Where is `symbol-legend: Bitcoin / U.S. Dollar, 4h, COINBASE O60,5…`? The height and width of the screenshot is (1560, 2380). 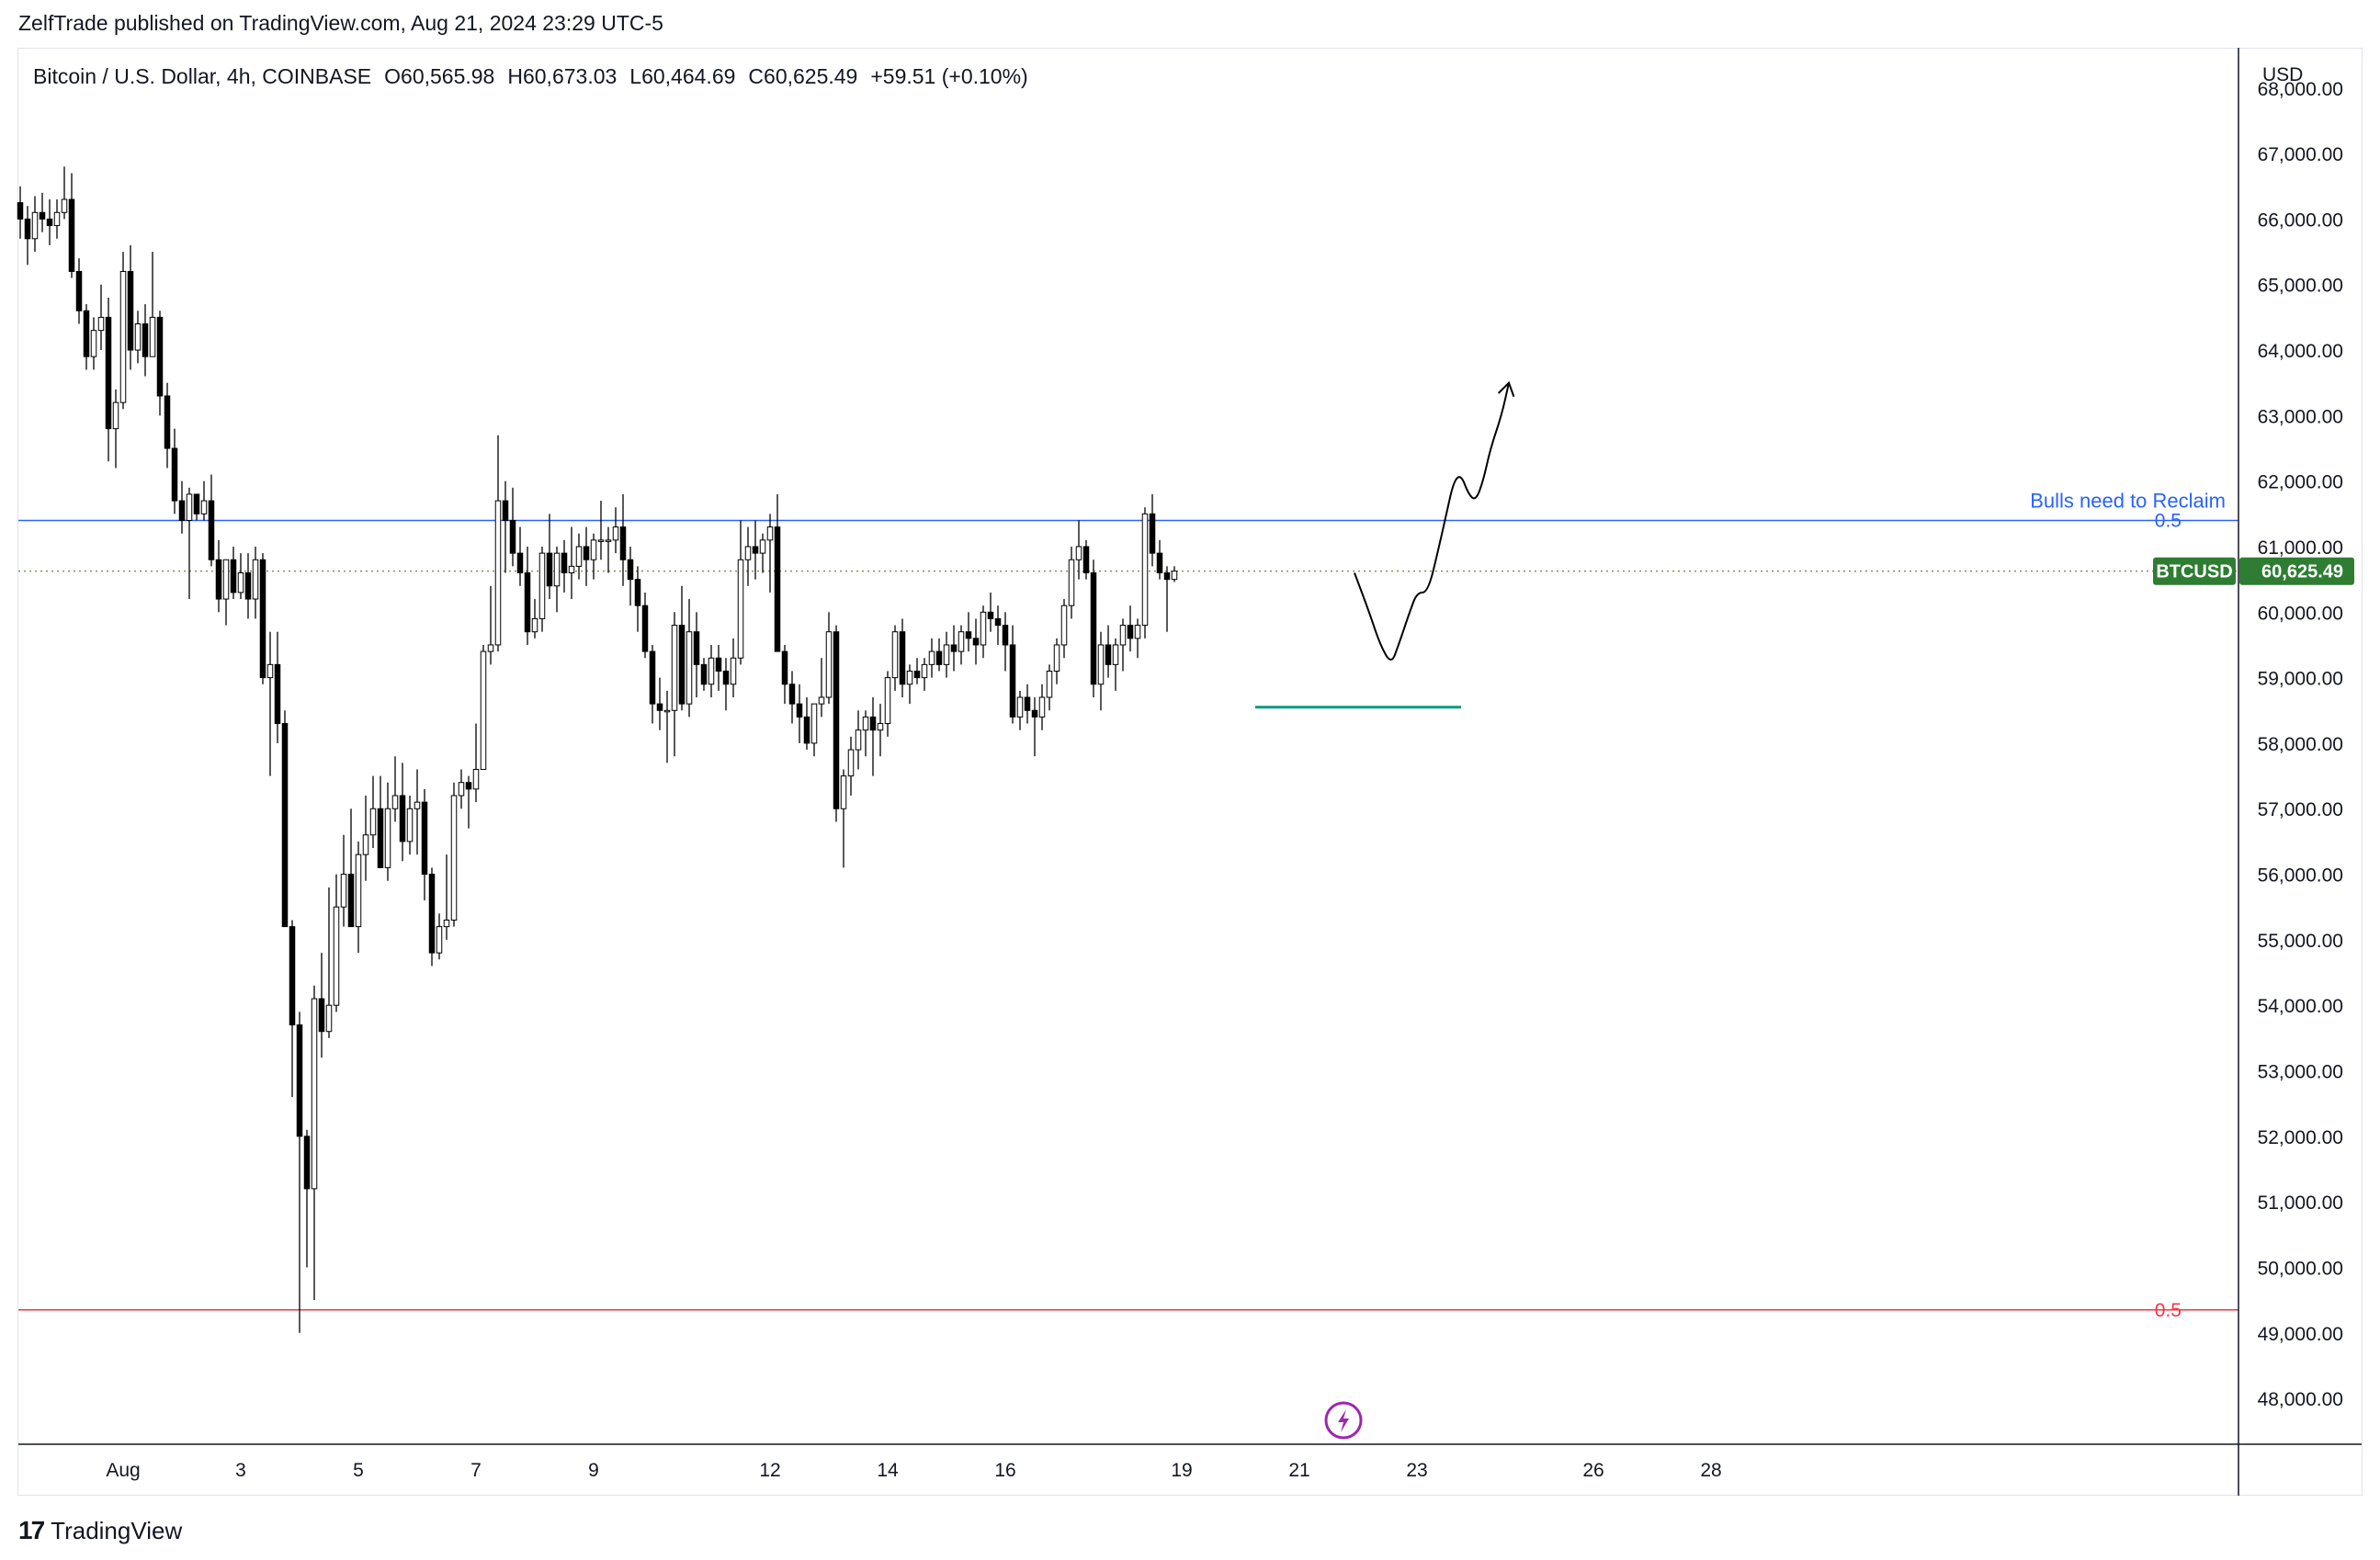 symbol-legend: Bitcoin / U.S. Dollar, 4h, COINBASE O60,5… is located at coordinates (537, 76).